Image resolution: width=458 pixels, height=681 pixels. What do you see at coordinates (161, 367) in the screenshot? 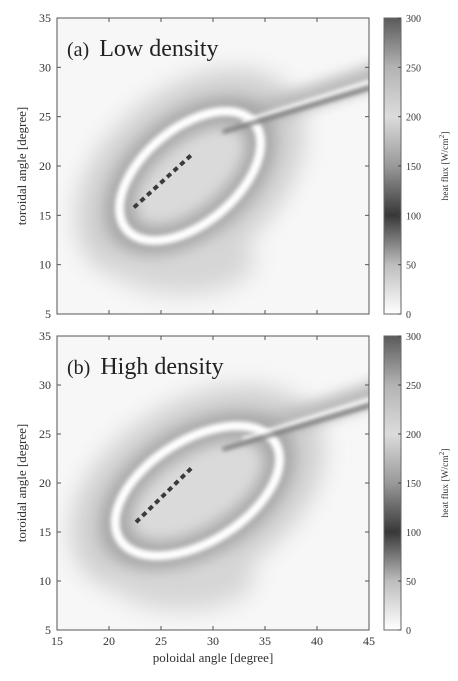
I see `panel-title: High density` at bounding box center [161, 367].